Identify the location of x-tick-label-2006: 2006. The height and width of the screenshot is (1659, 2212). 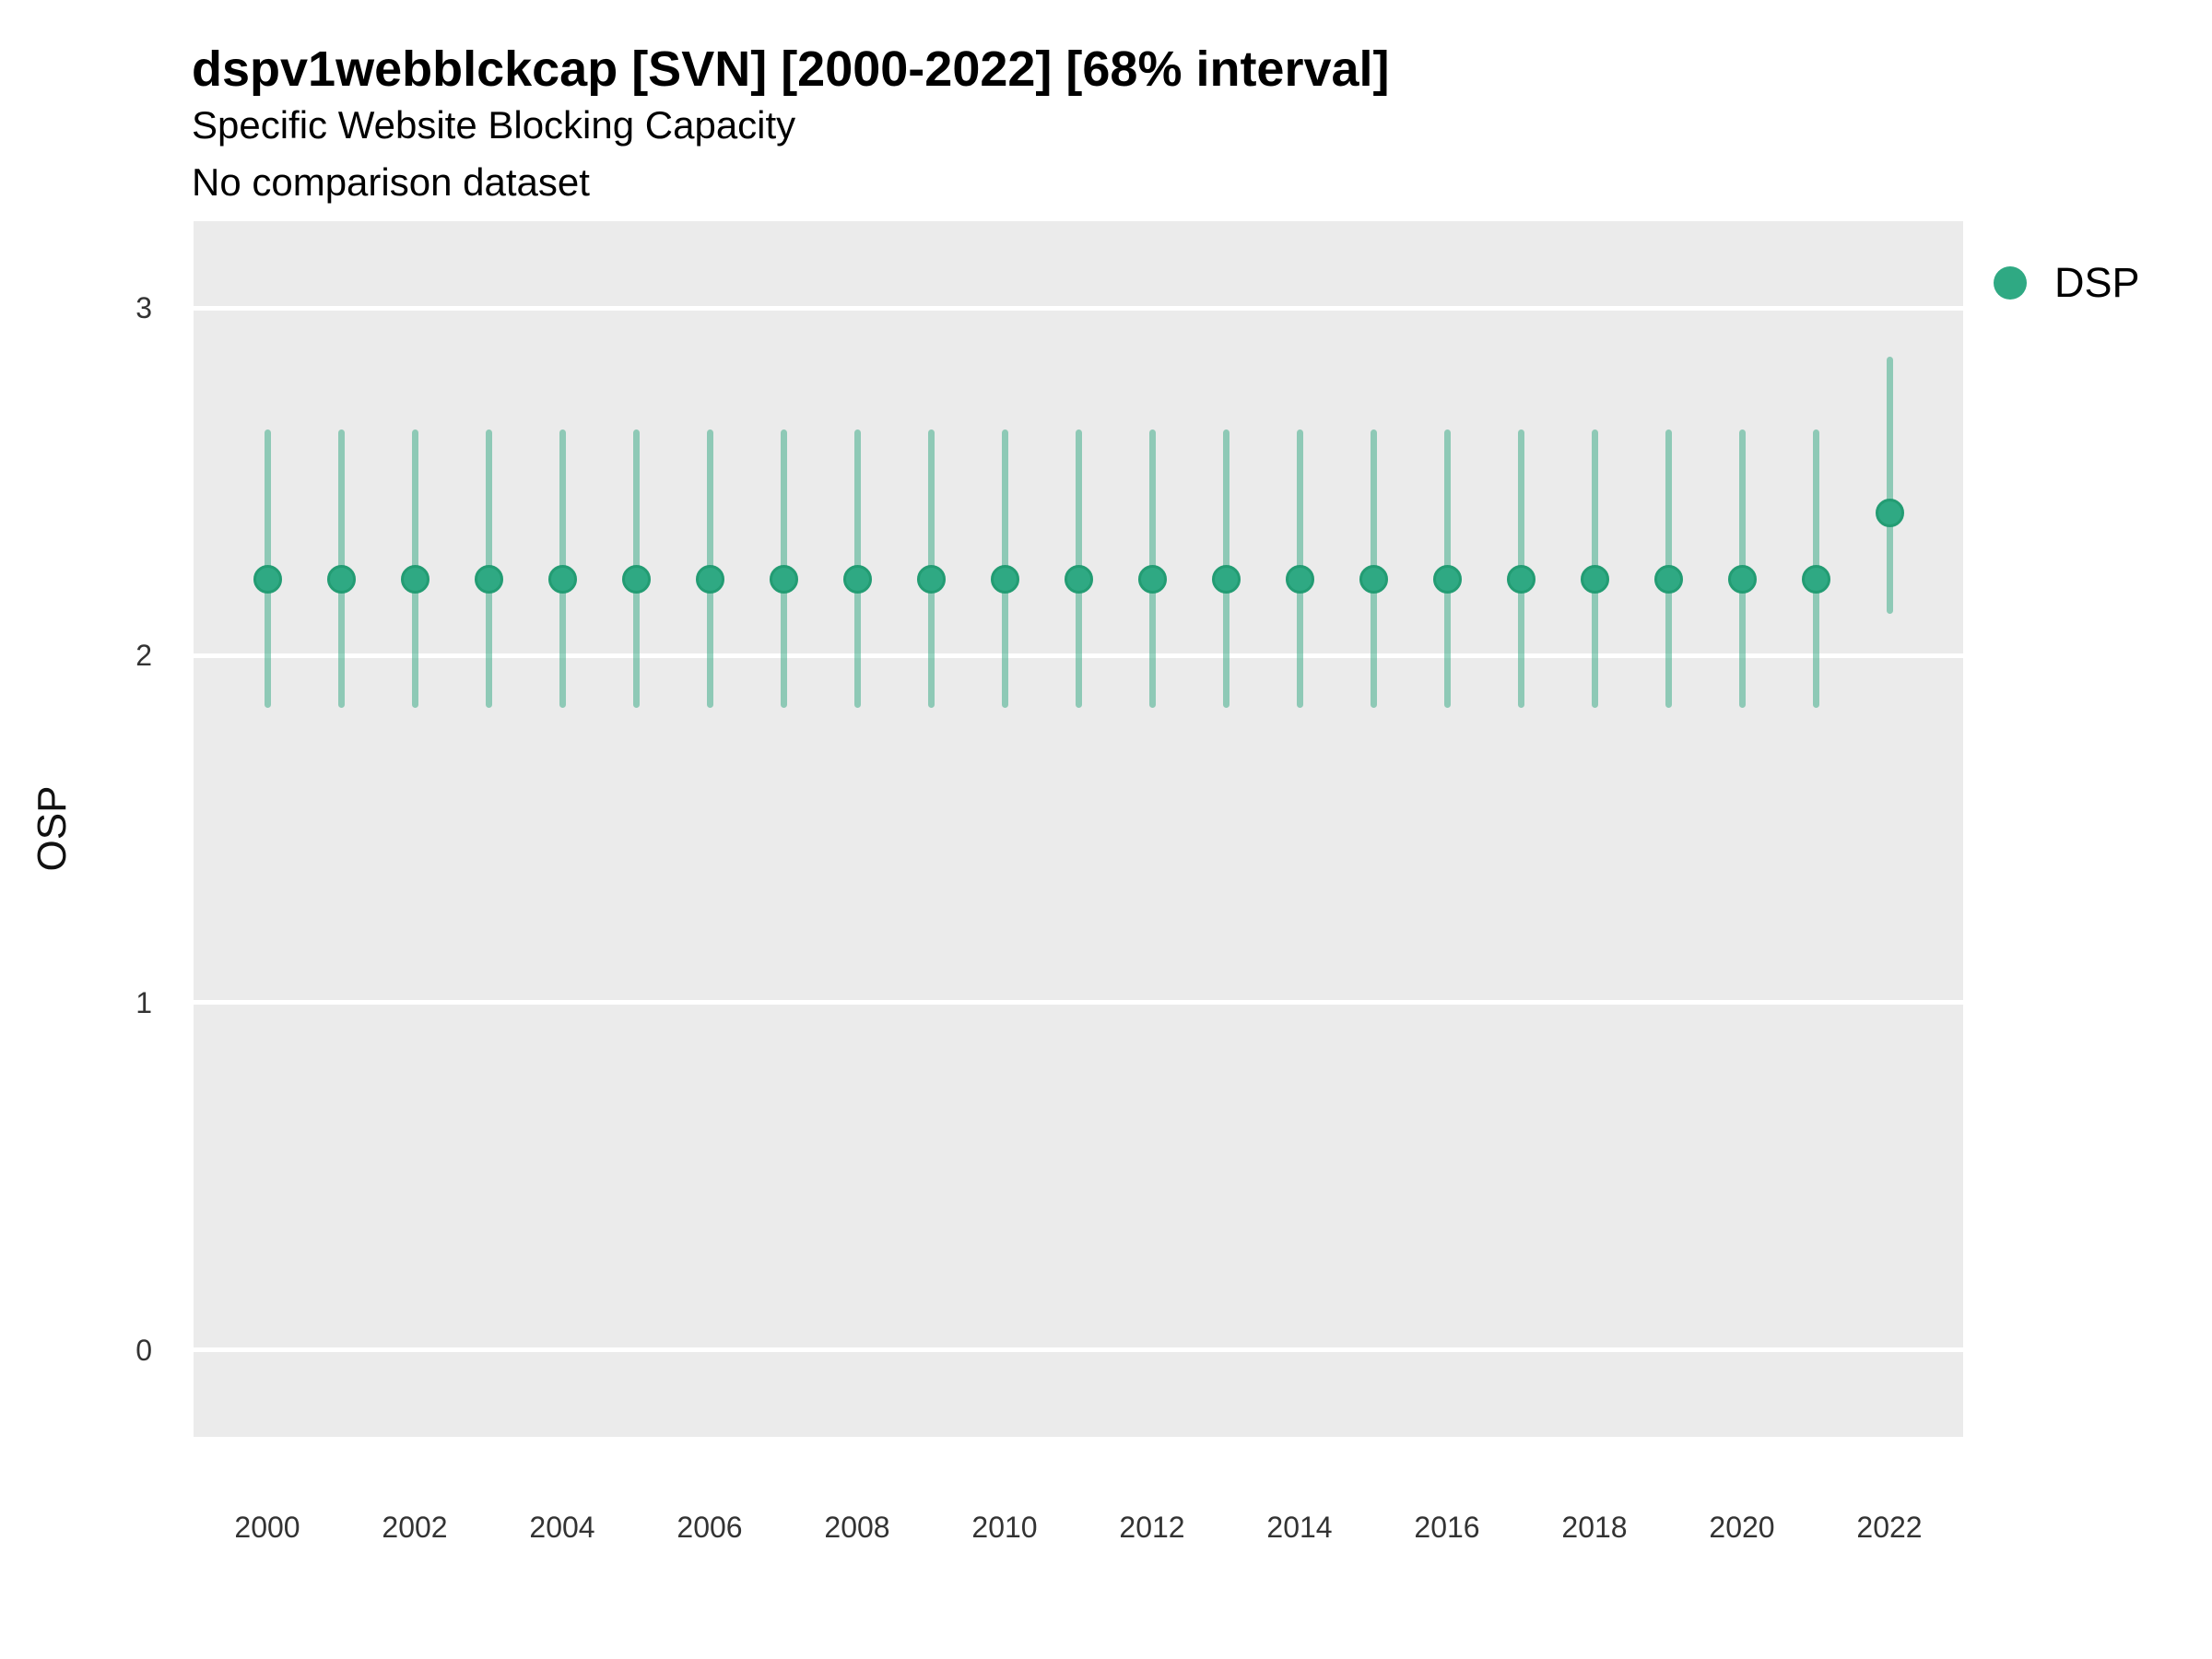
(710, 1527).